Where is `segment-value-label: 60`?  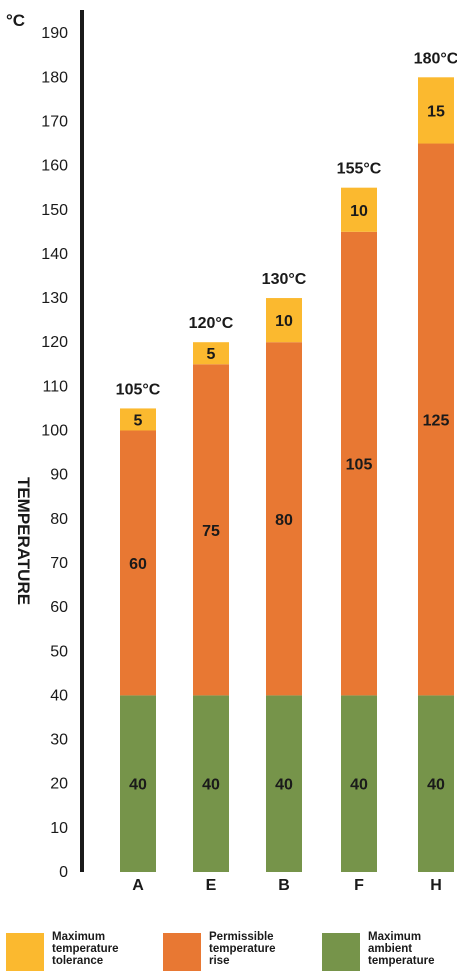 segment-value-label: 60 is located at coordinates (138, 564).